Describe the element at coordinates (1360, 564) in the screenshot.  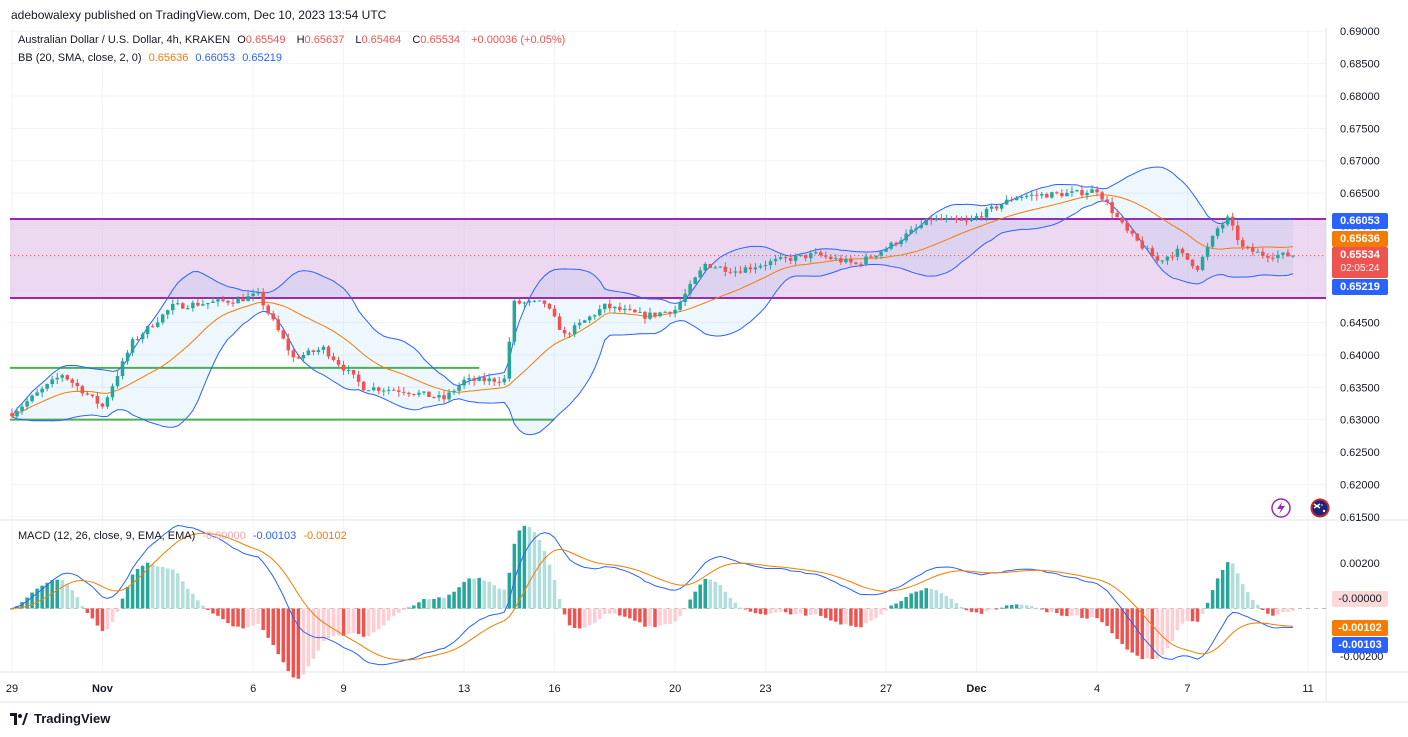
I see `macd-tick-label: 0.00200` at that location.